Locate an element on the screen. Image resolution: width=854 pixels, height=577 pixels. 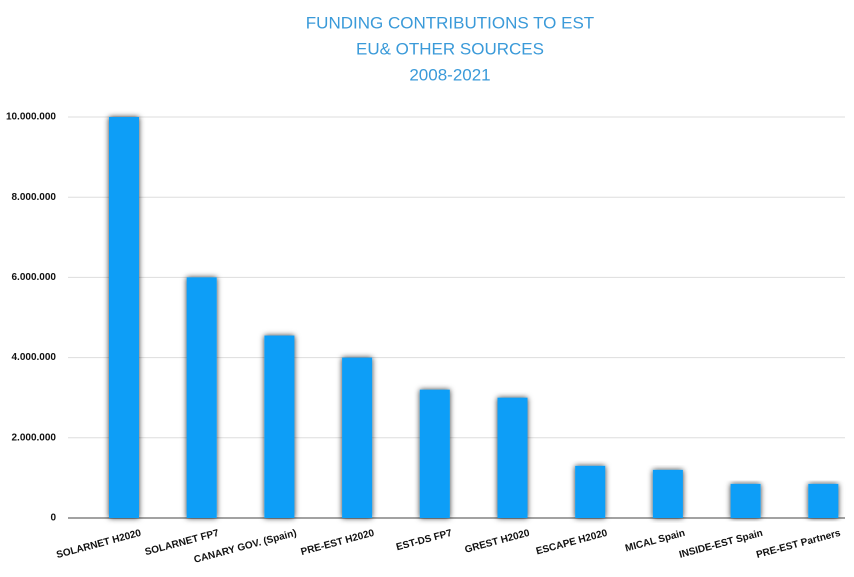
x-tick-label: SOLARNET H2020 is located at coordinates (99, 544).